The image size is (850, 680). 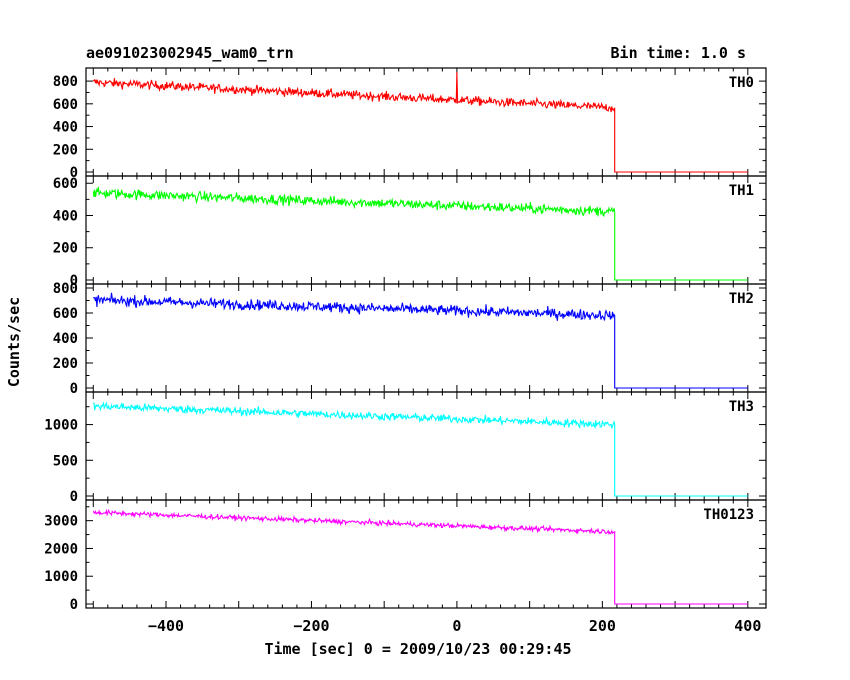 I want to click on x-tick-label: −400, so click(x=166, y=626).